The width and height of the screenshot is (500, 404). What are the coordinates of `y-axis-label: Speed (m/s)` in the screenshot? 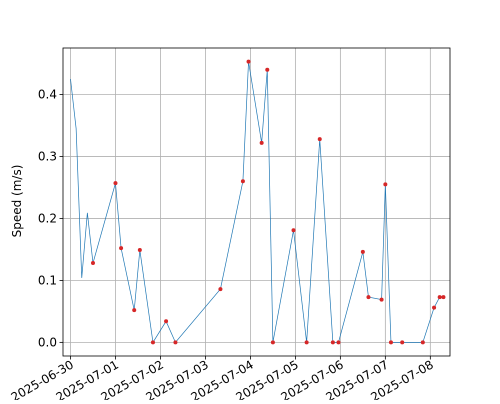 It's located at (17, 201).